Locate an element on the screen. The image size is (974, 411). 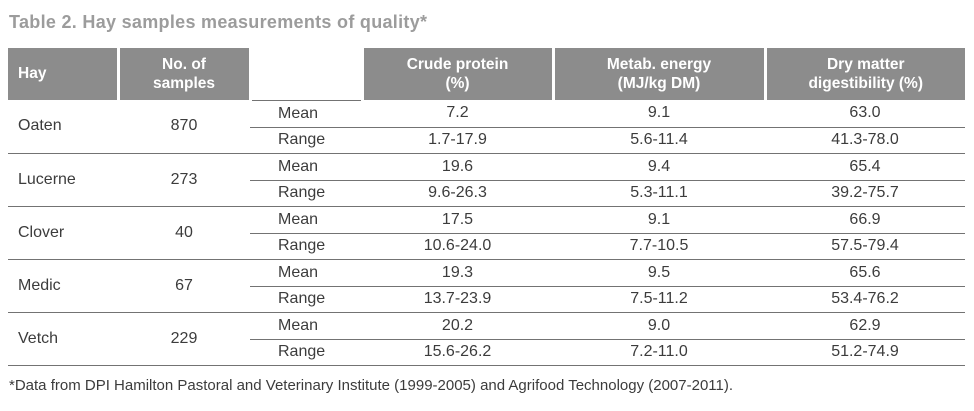
hay-name: Vetch is located at coordinates (63, 339).